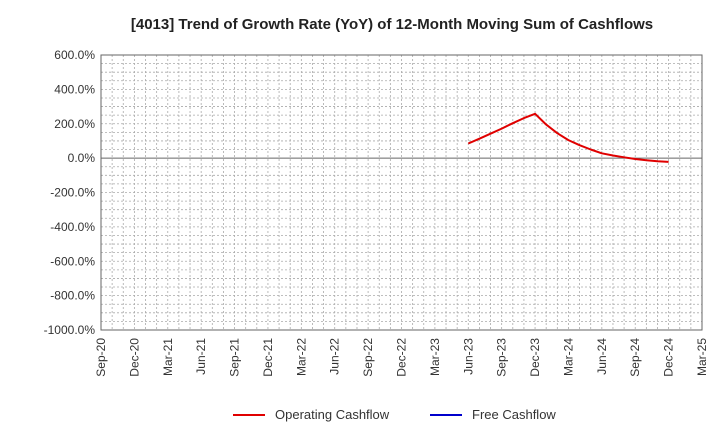  Describe the element at coordinates (468, 356) in the screenshot. I see `x-tick-label: Jun-23` at that location.